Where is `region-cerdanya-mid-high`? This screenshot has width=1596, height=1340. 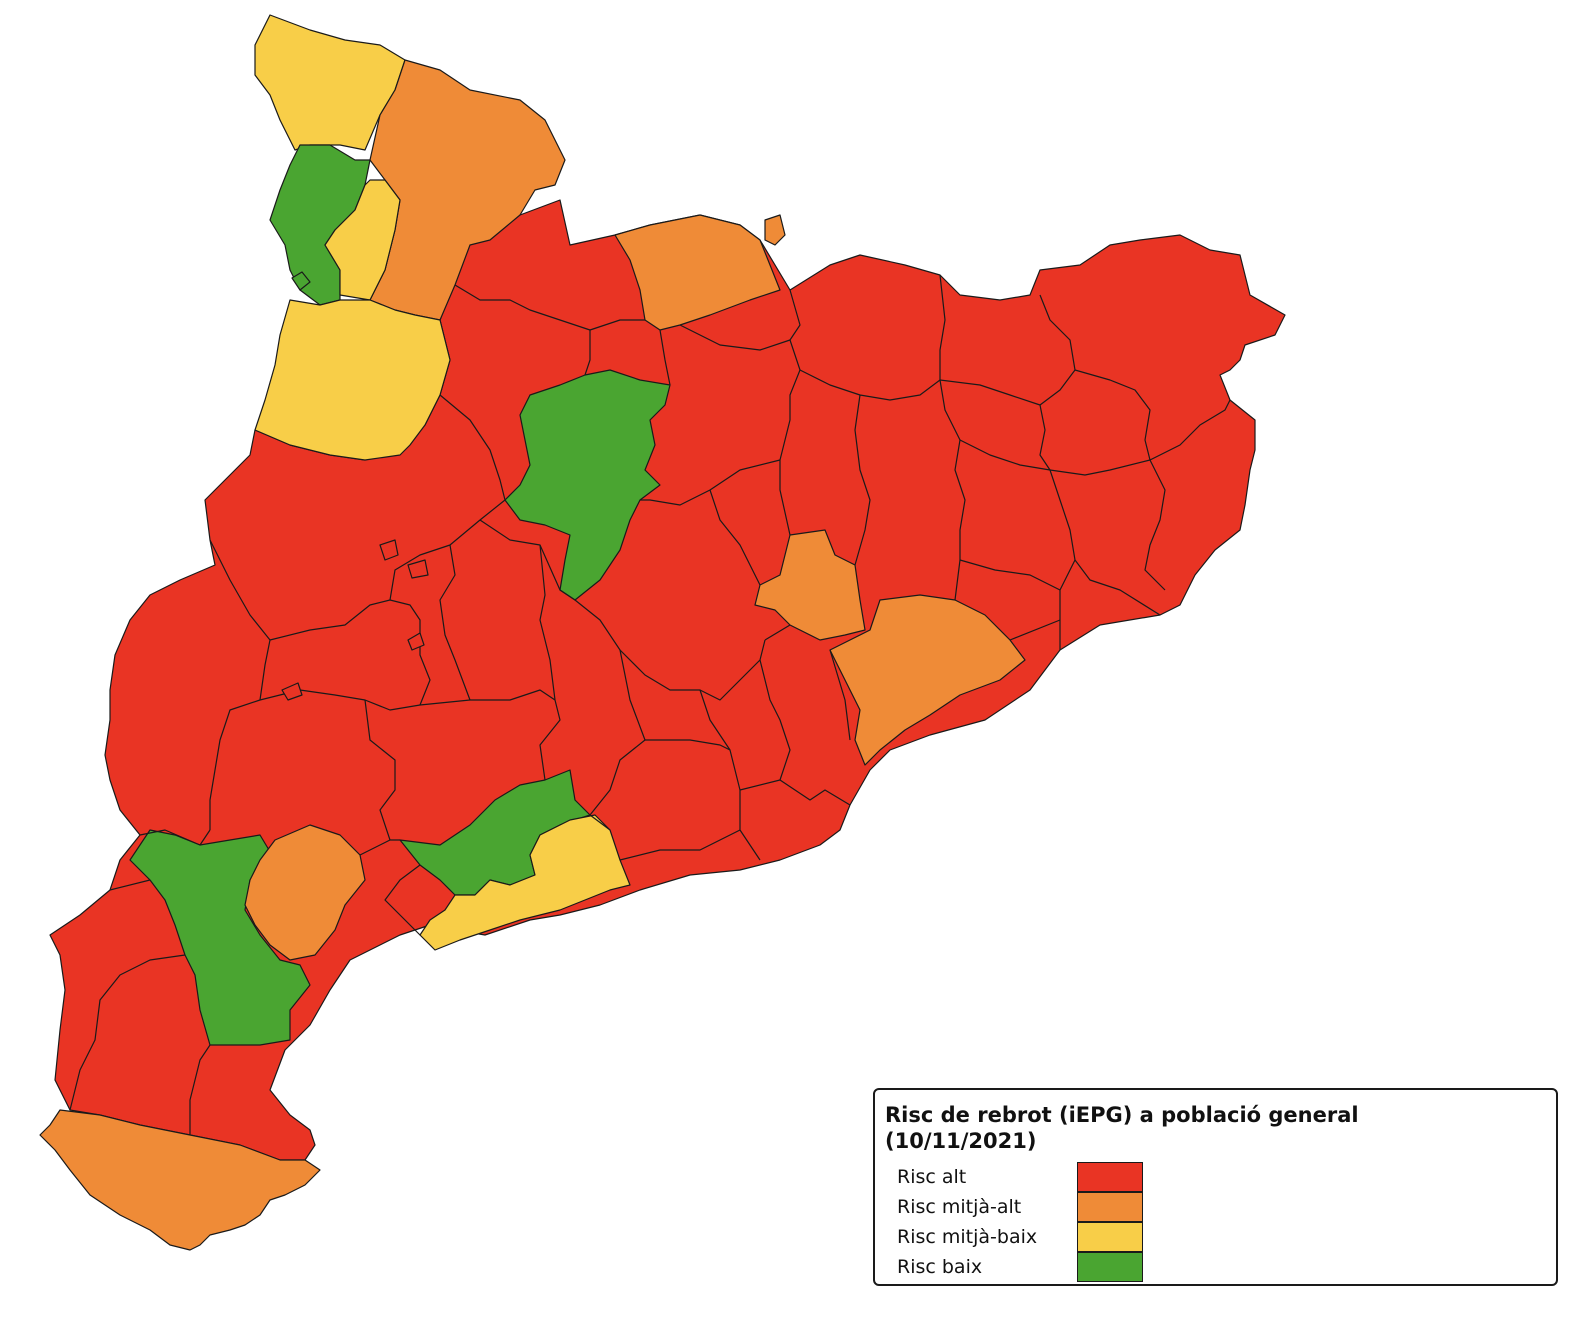 region-cerdanya-mid-high is located at coordinates (697, 272).